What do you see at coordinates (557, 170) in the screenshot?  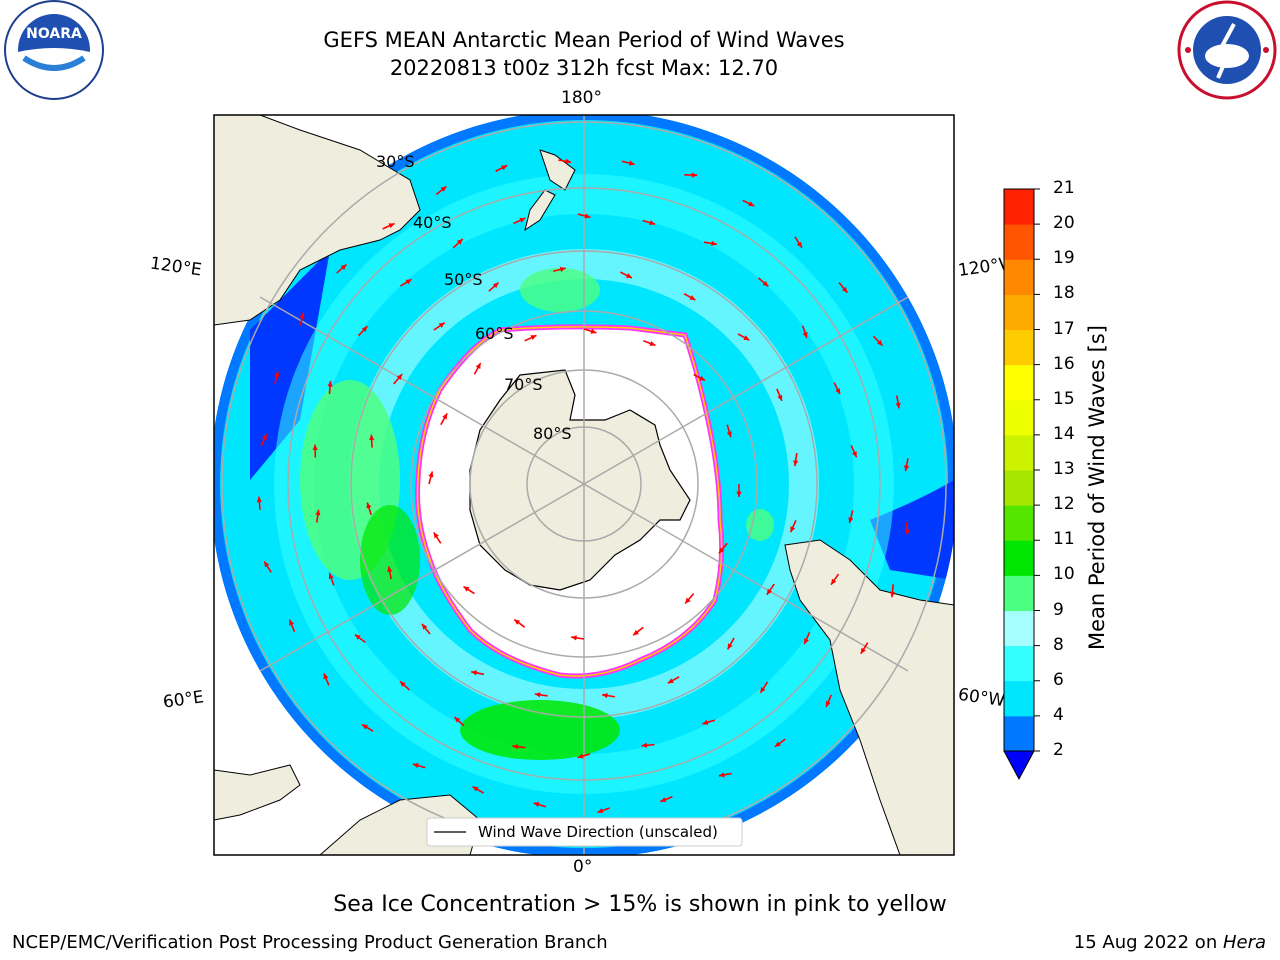 I see `land-new-zealand-north` at bounding box center [557, 170].